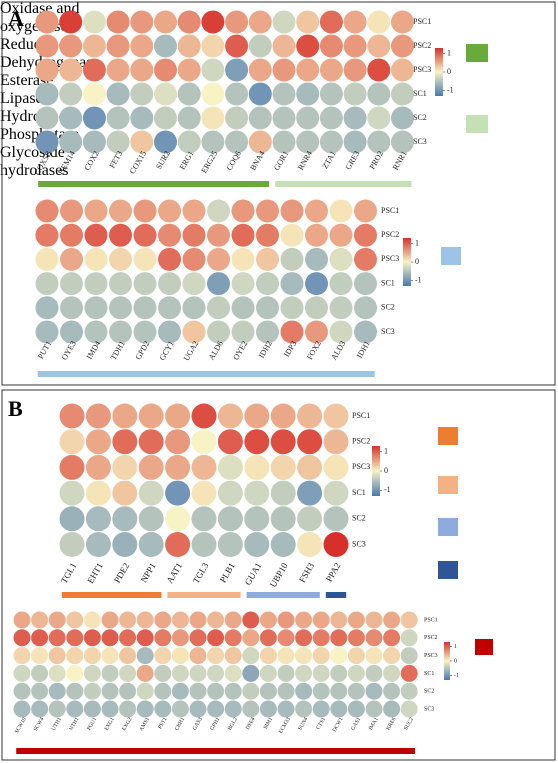 This screenshot has width=558, height=763. Describe the element at coordinates (377, 159) in the screenshot. I see `gene-label: PRO2` at that location.